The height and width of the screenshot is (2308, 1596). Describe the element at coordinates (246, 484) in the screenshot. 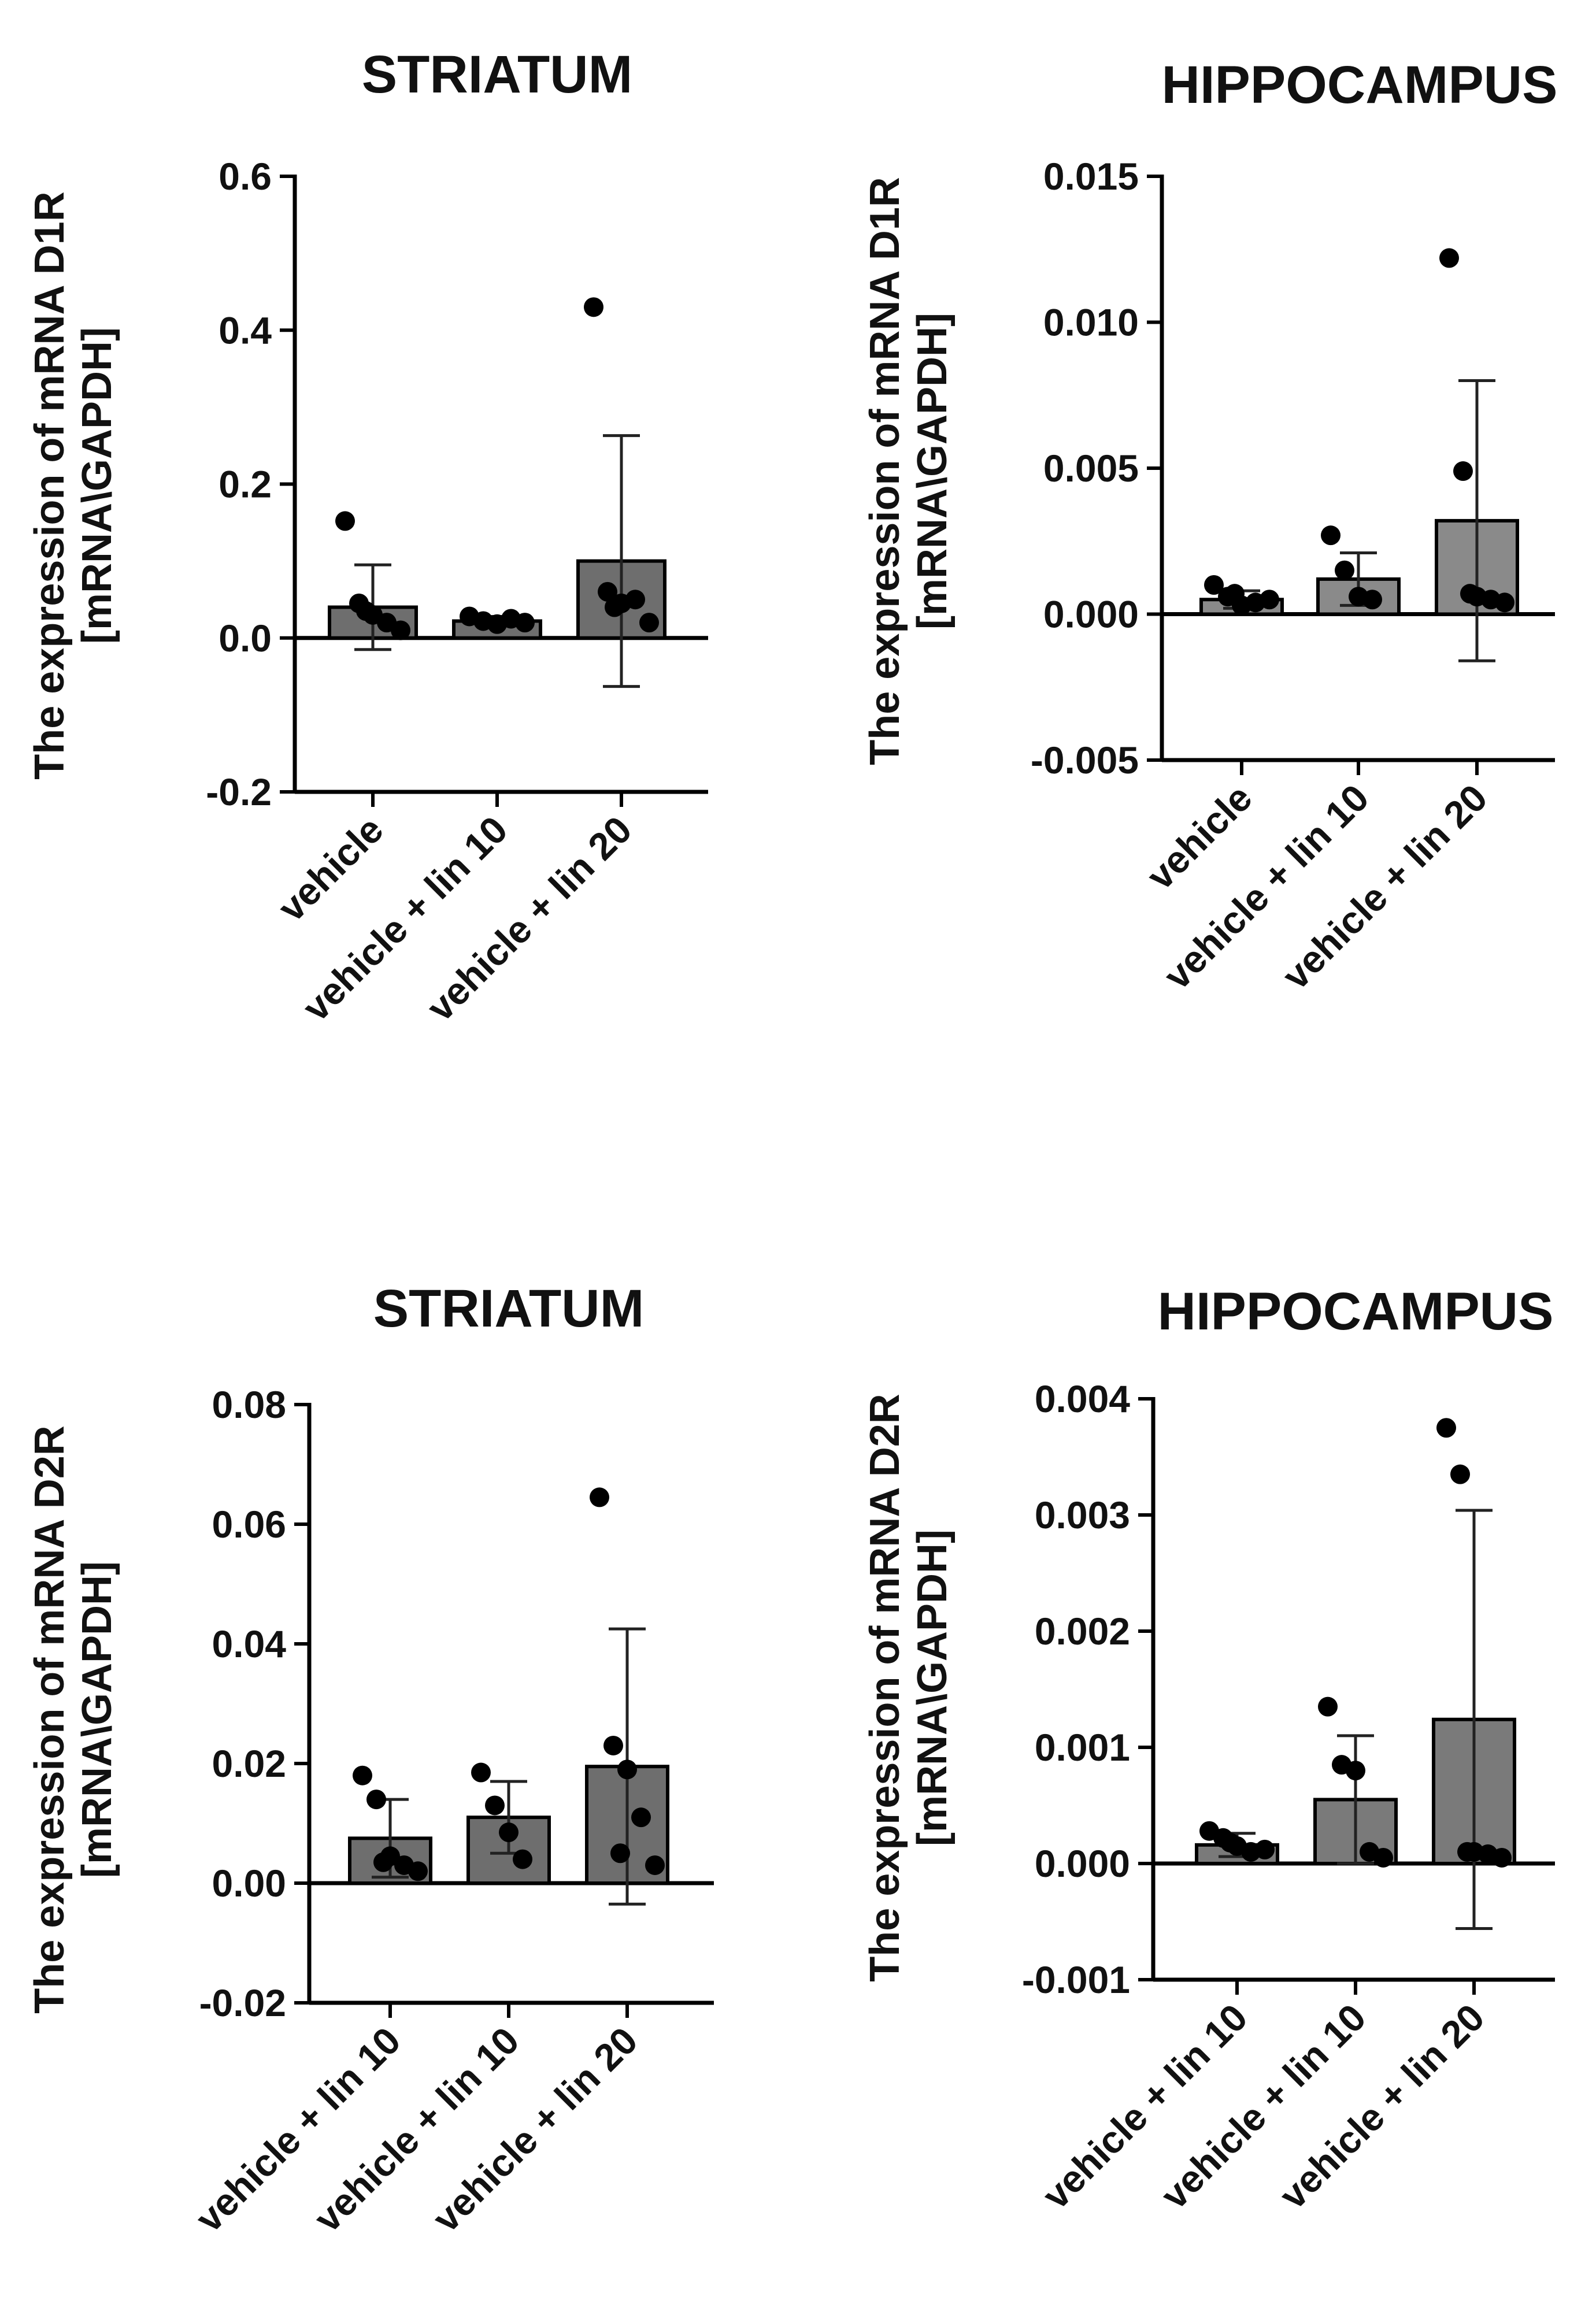

I see `y-tick-label: 0.2` at that location.